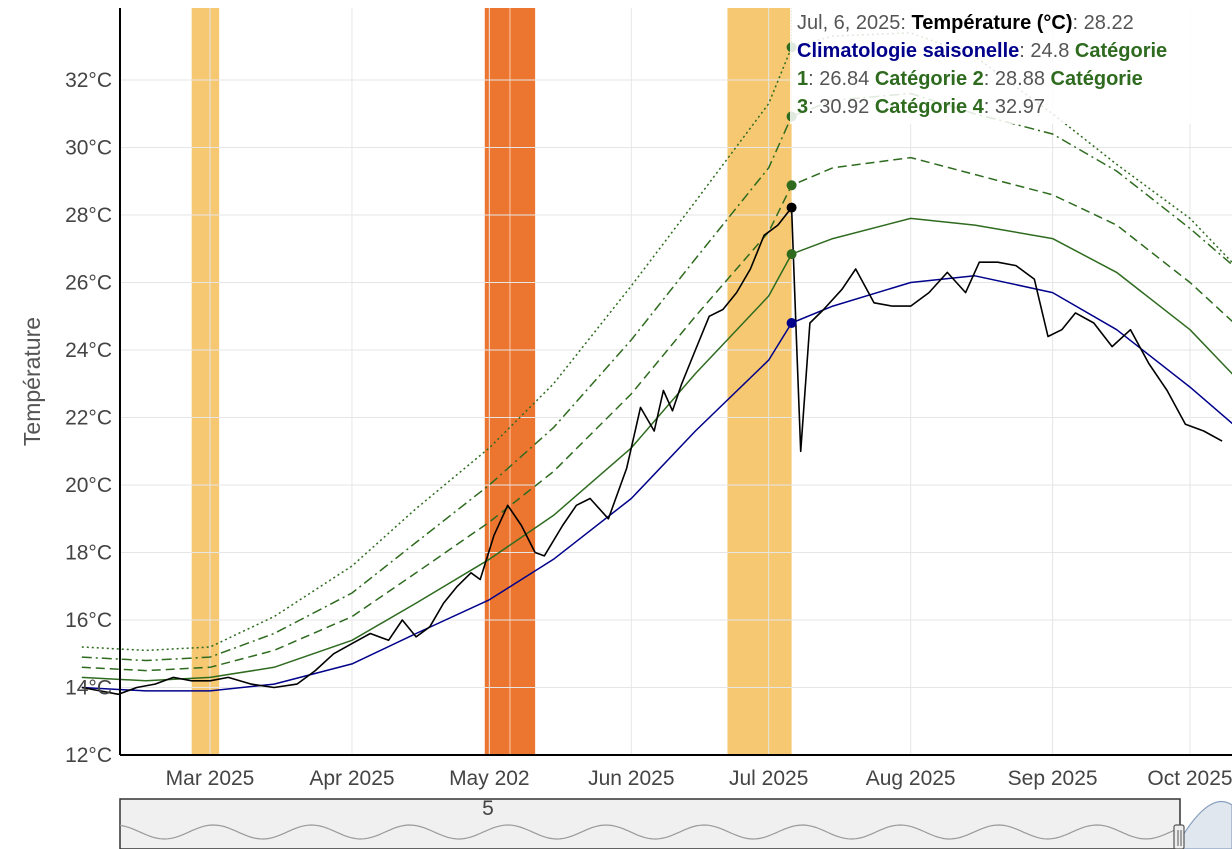 The image size is (1232, 849). I want to click on tooltip-line: Jul, 6, 2025: Température (°C): 28.22, so click(965, 23).